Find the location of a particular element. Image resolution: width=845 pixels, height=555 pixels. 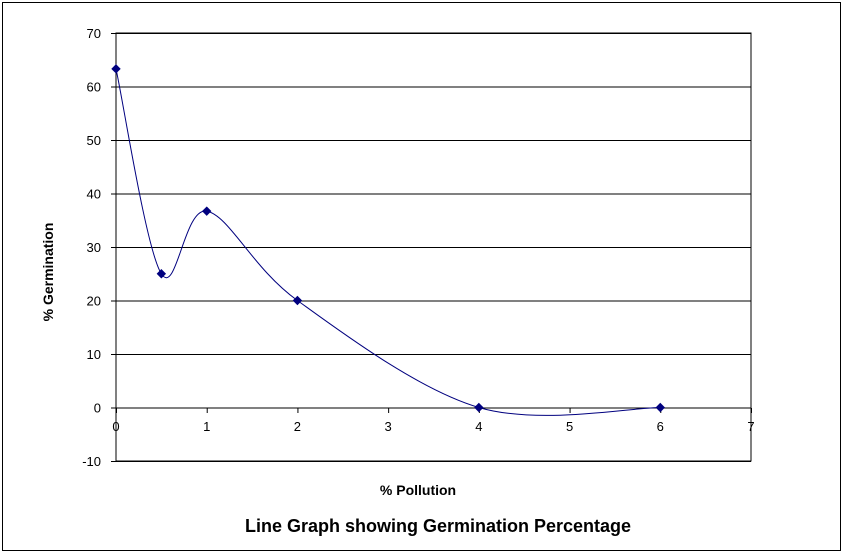

x-tick-label: 7 is located at coordinates (750, 426).